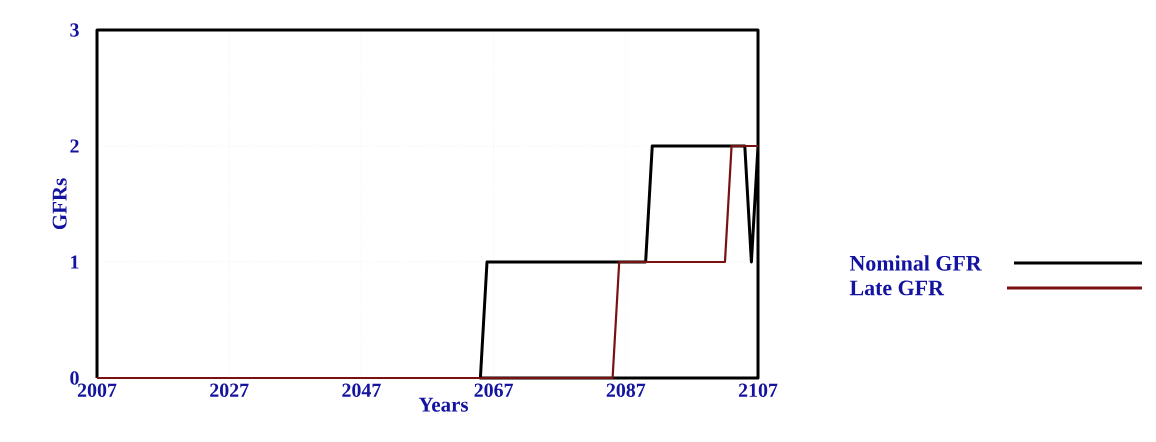  I want to click on text: Nominal GFR, so click(915, 263).